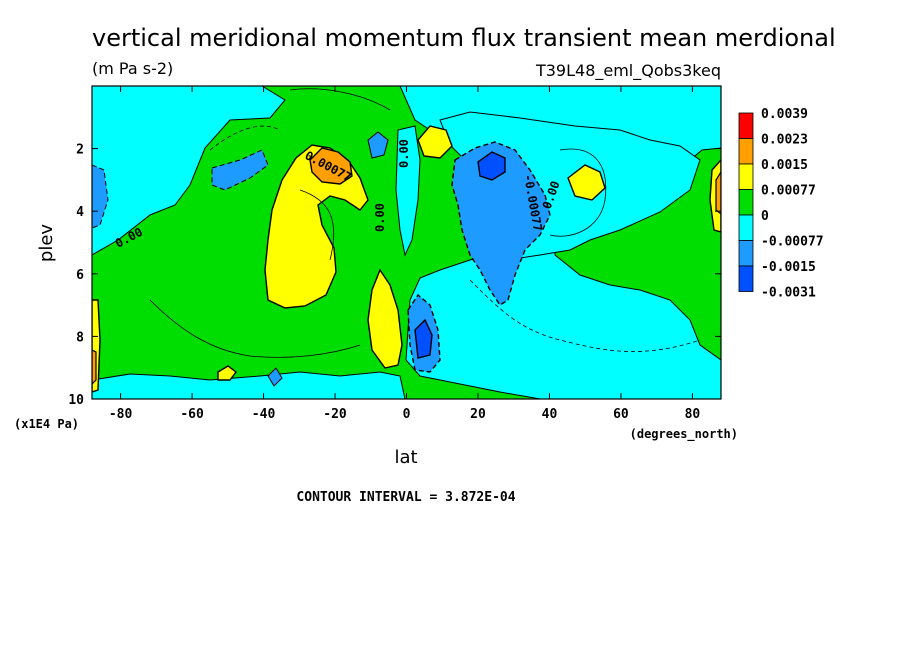  I want to click on region-darkblue-ne, so click(491, 166).